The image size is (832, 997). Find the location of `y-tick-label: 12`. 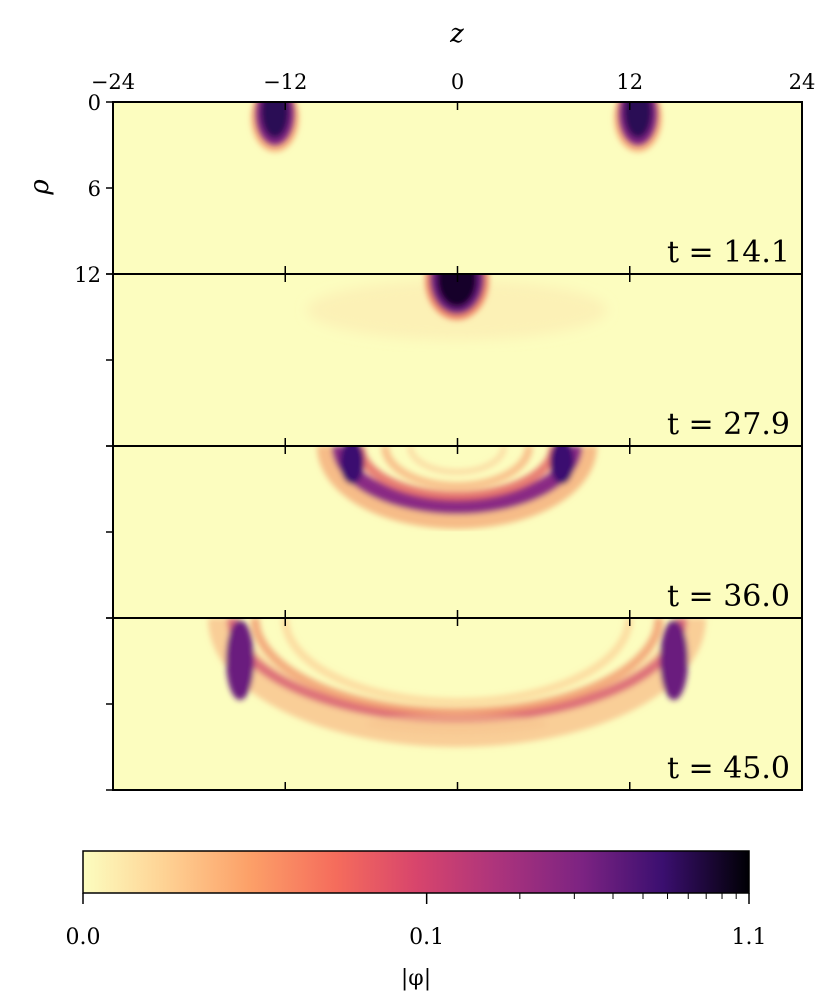

y-tick-label: 12 is located at coordinates (87, 275).